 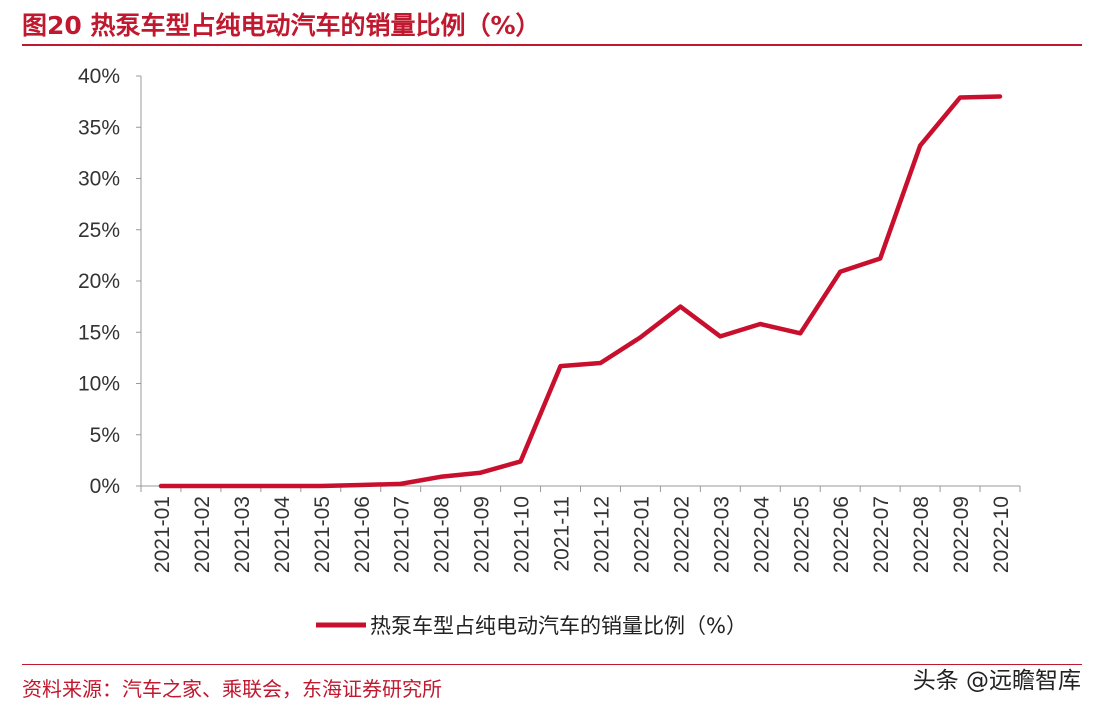 What do you see at coordinates (801, 534) in the screenshot?
I see `x-tick-label: 2022-05` at bounding box center [801, 534].